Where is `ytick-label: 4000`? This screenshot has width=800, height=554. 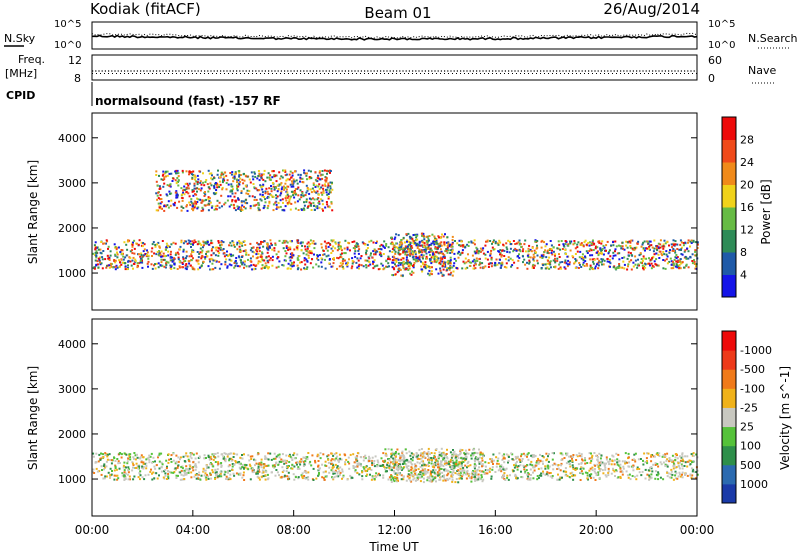
ytick-label: 4000 is located at coordinates (72, 138).